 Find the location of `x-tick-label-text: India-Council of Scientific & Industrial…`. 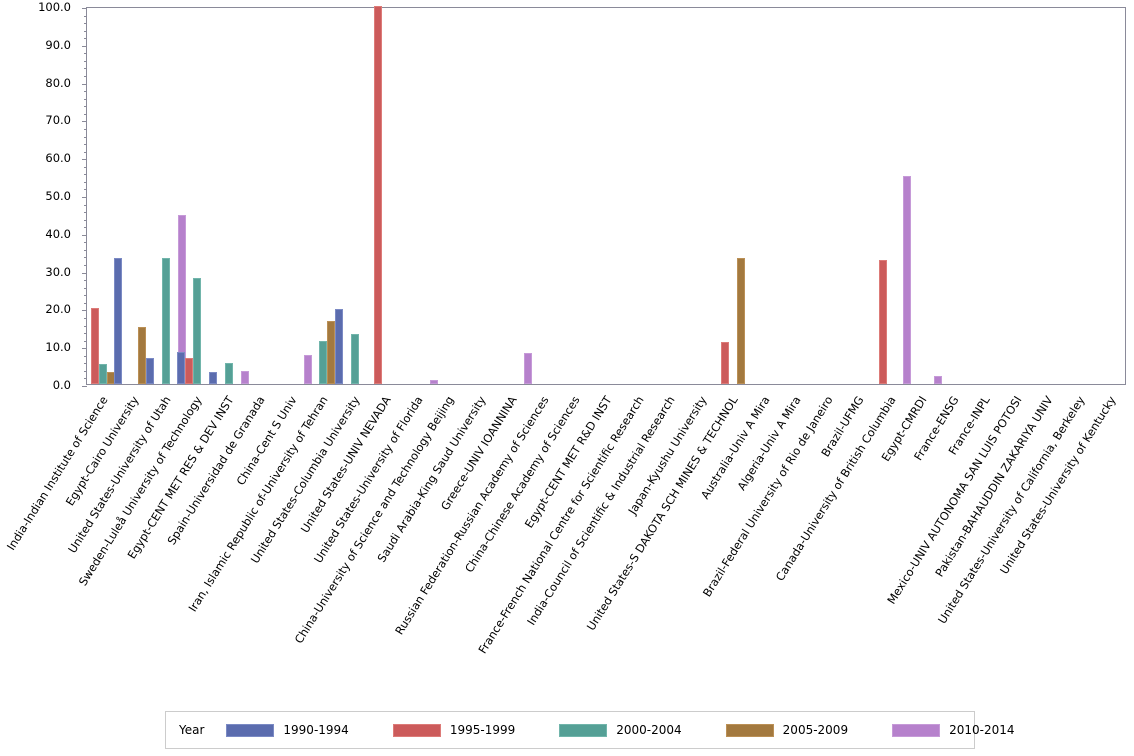

x-tick-label-text: India-Council of Scientific & Industrial… is located at coordinates (601, 511).